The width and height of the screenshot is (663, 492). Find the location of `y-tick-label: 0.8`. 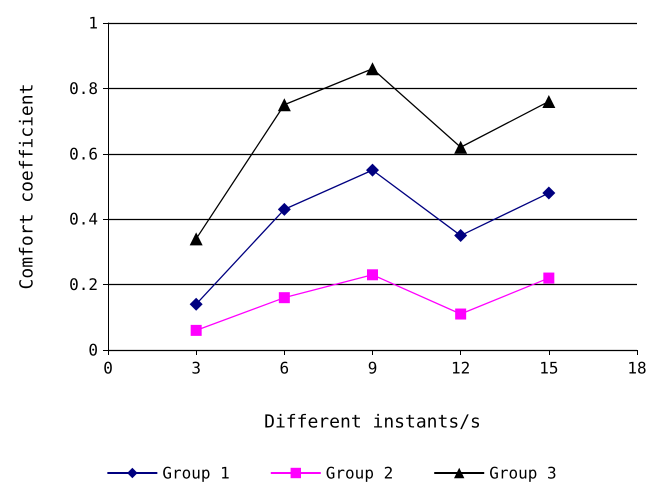

y-tick-label: 0.8 is located at coordinates (83, 88).